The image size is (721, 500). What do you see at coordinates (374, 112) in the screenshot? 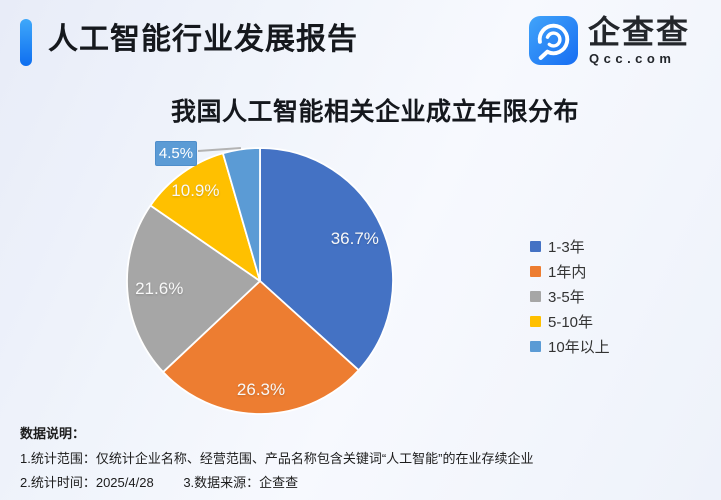
I see `chart-title: 我国人工智能相关企业成立年限分布` at bounding box center [374, 112].